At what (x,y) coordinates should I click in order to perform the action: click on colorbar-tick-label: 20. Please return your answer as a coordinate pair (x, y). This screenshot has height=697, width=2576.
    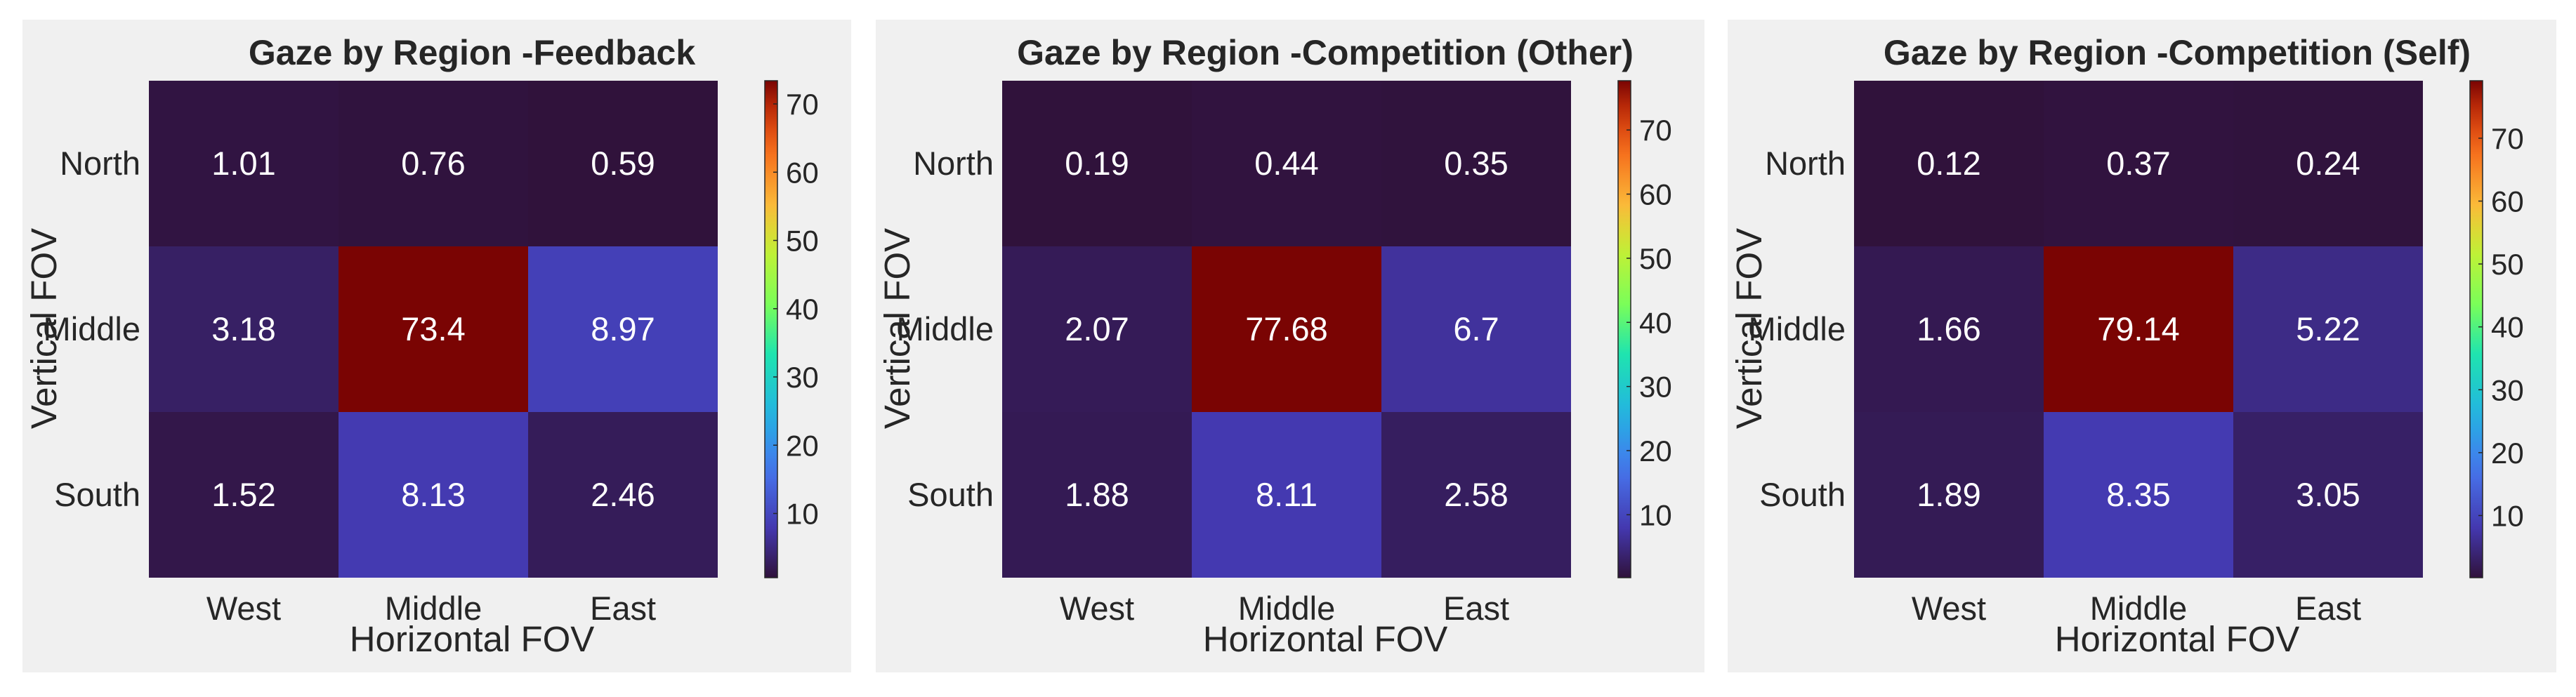
    Looking at the image, I should click on (1655, 450).